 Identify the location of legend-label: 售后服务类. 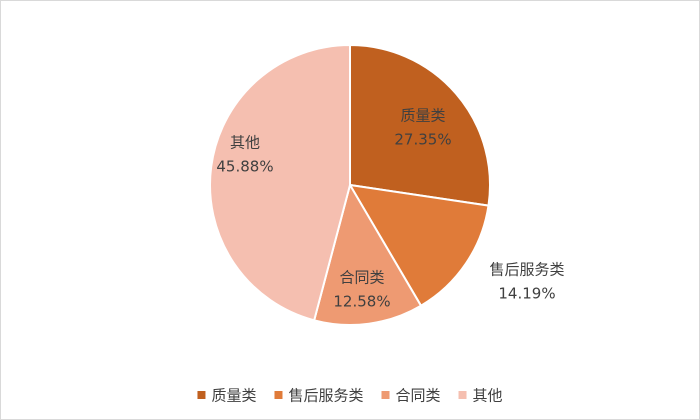
(325, 396).